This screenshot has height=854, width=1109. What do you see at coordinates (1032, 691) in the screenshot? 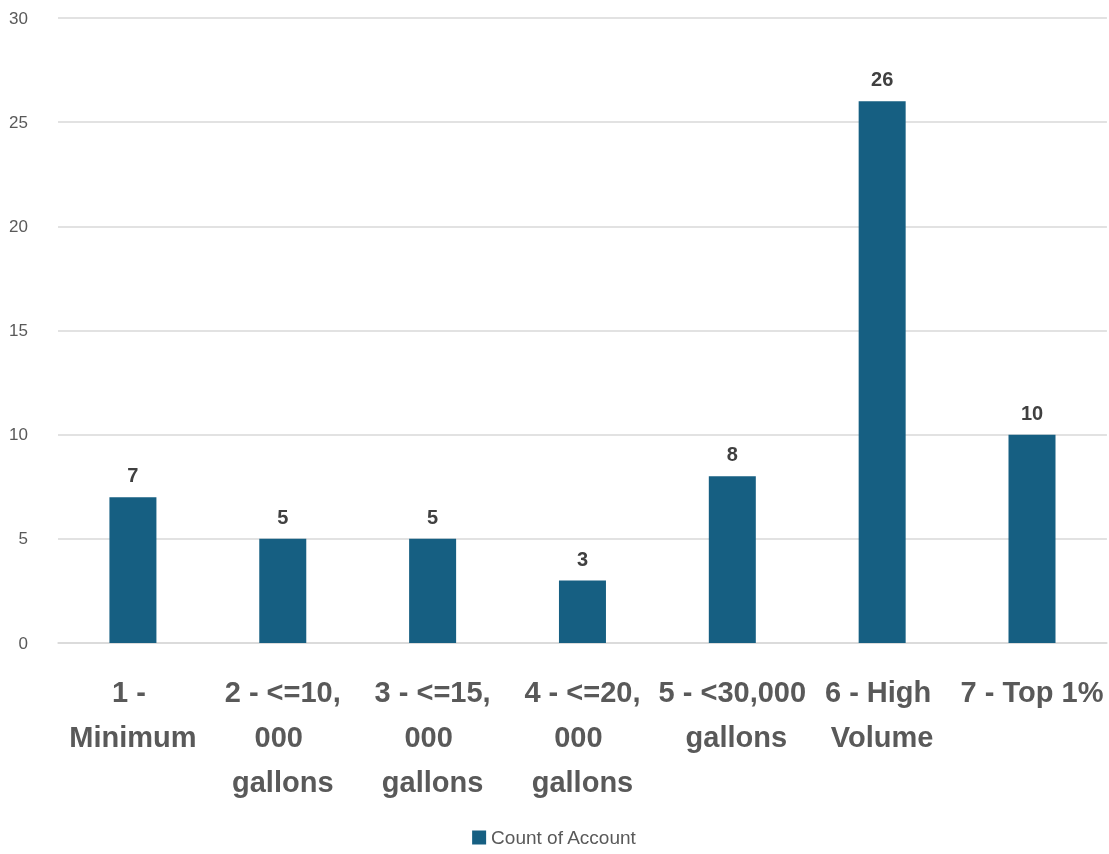
I see `x-tick-label: 7 - Top 1%` at bounding box center [1032, 691].